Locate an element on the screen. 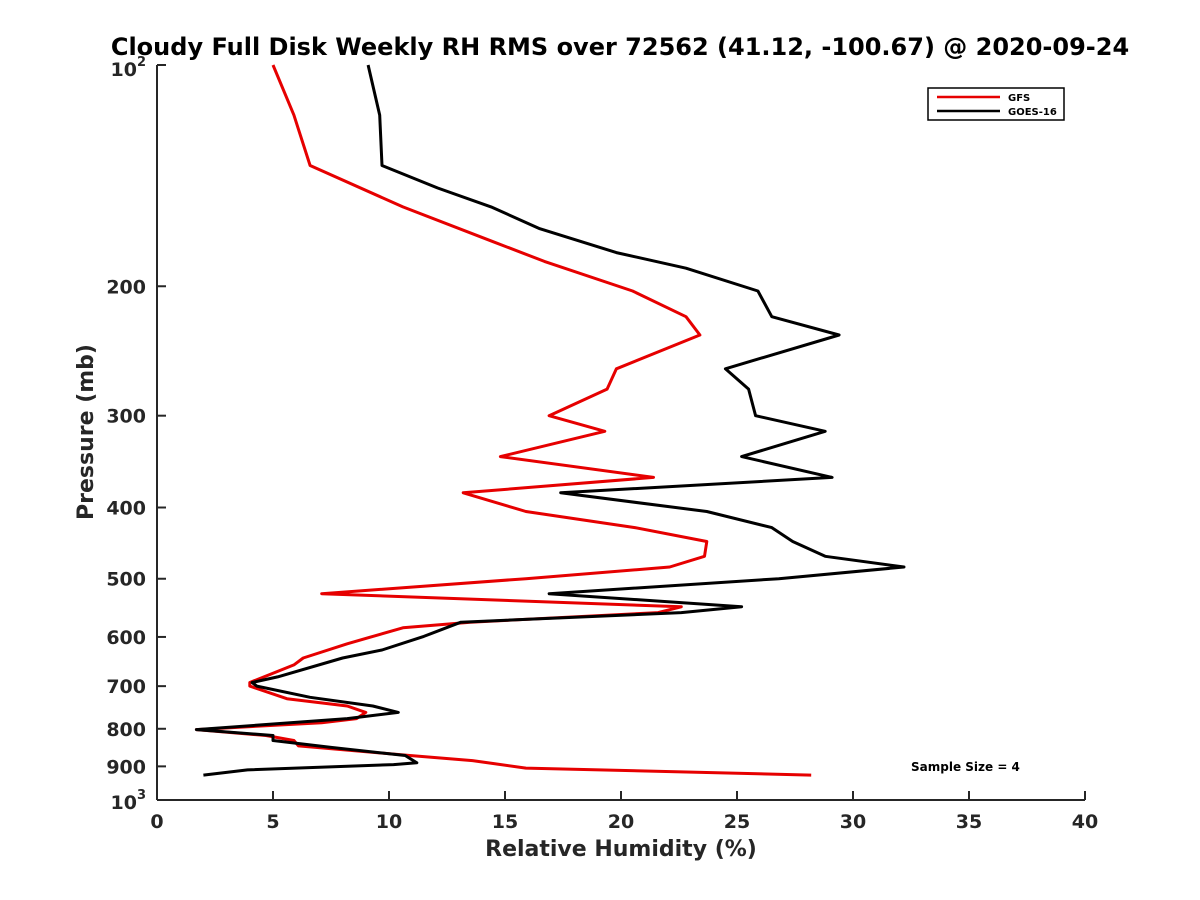  x-axis-label: Relative Humidity (%) is located at coordinates (621, 849).